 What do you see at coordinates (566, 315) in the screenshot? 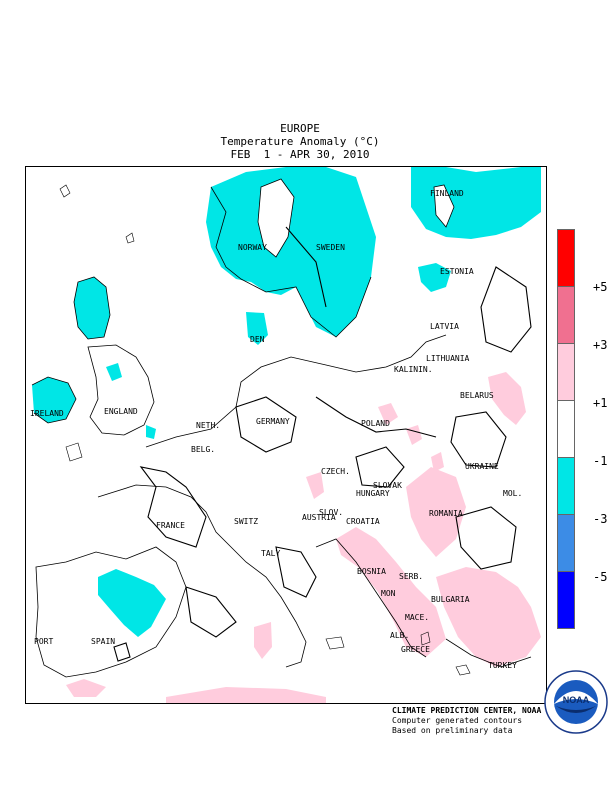
I see `legend-bin-3to5` at bounding box center [566, 315].